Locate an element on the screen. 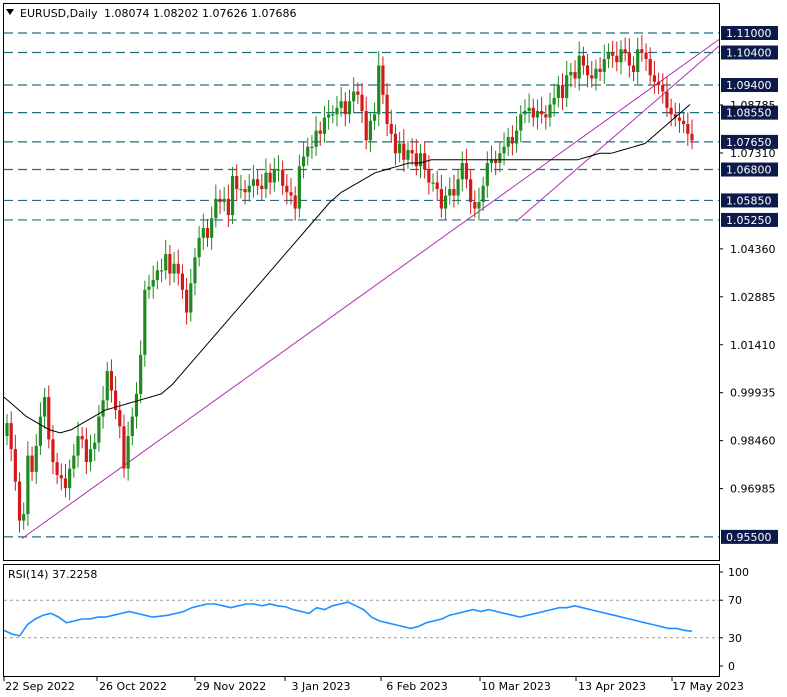 The image size is (787, 697). level-label: 1.11000 is located at coordinates (749, 33).